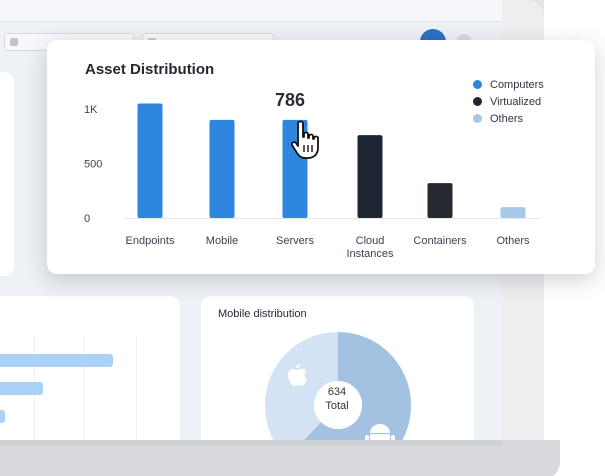  What do you see at coordinates (91, 110) in the screenshot?
I see `y-tick-label: 1K` at bounding box center [91, 110].